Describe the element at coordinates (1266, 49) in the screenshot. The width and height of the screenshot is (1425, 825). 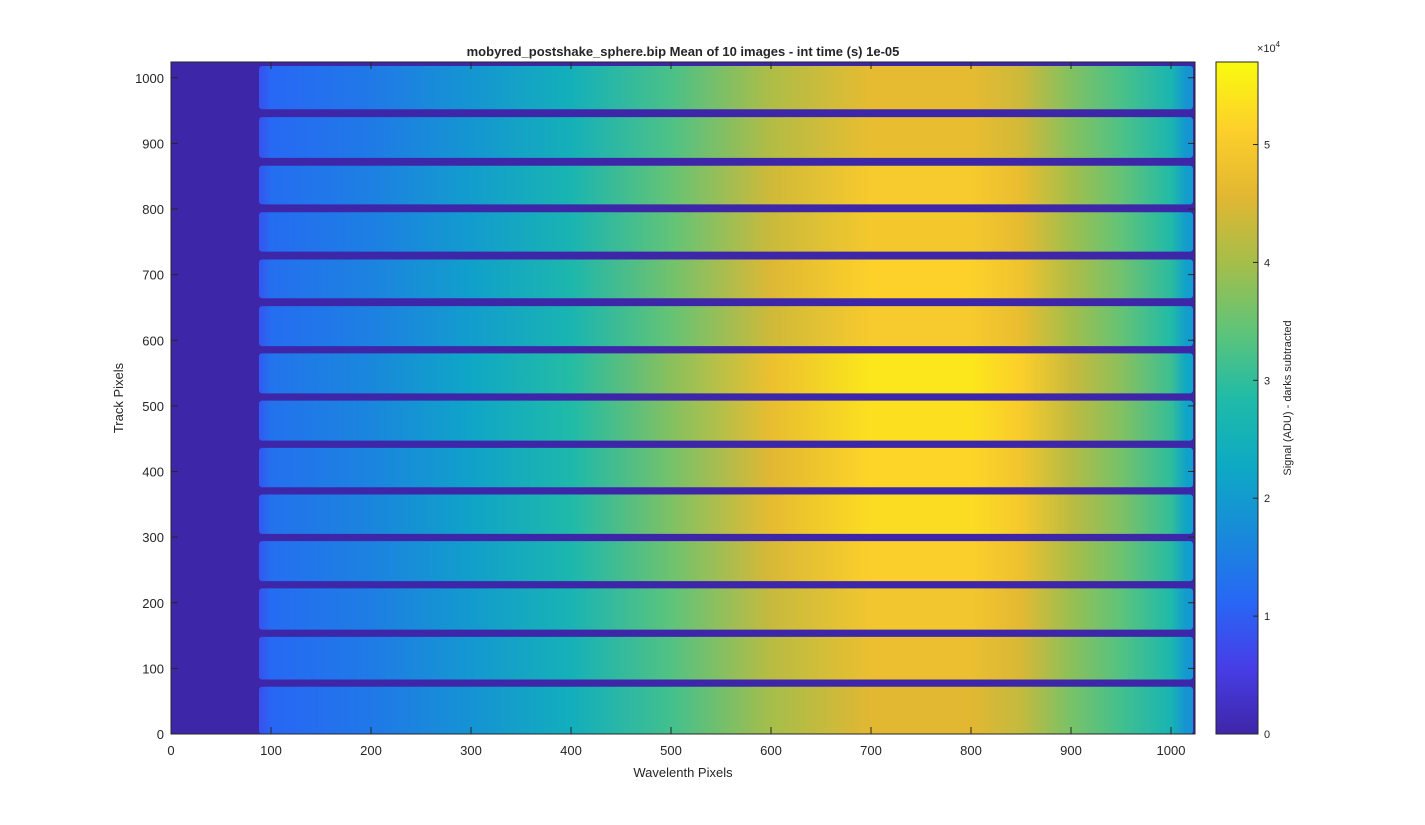
I see `colorbar-exponent-base: ×10` at that location.